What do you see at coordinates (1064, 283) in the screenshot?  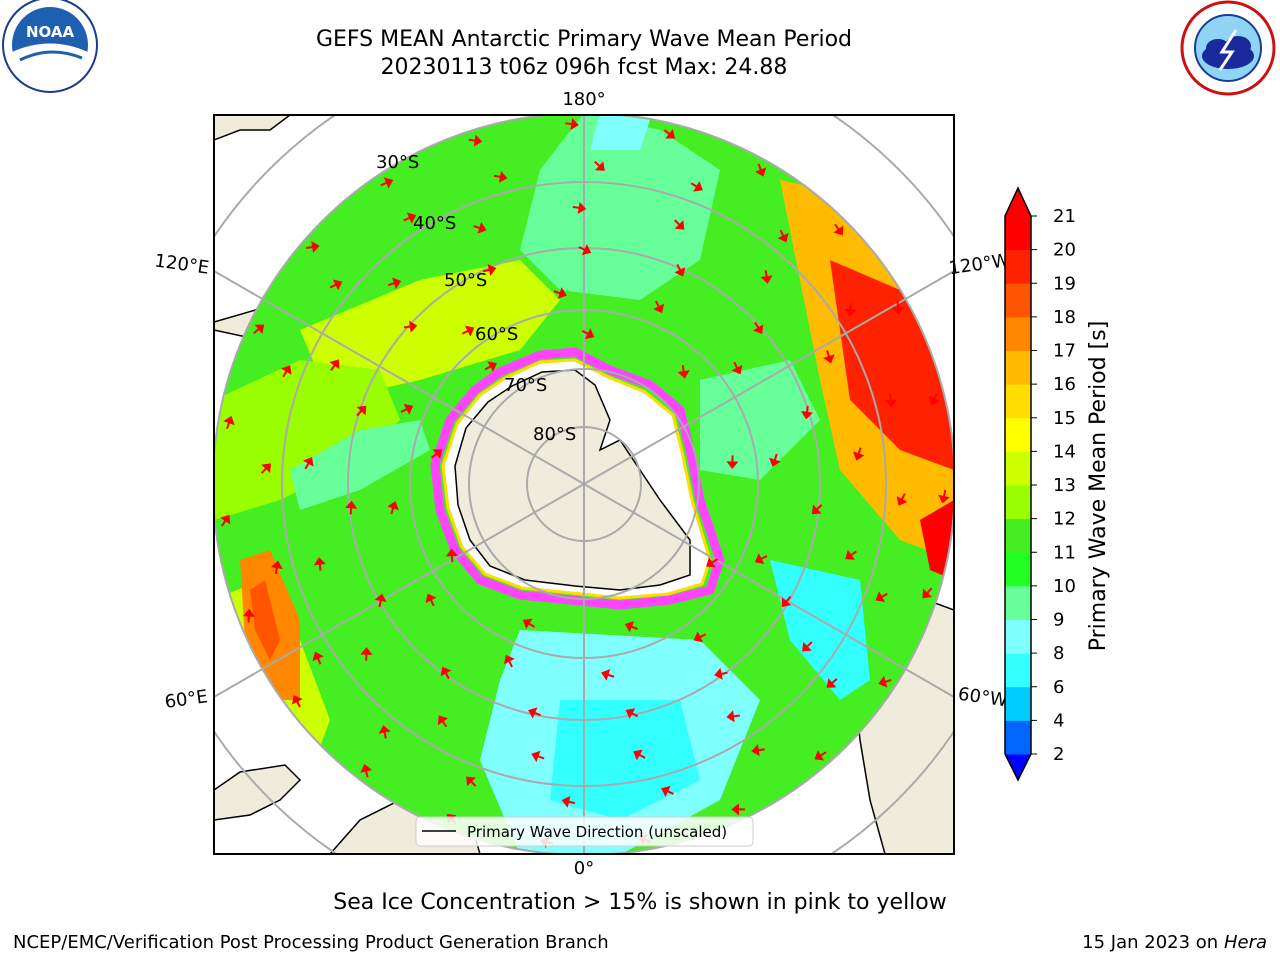 I see `colorbar-tick-label: 19` at bounding box center [1064, 283].